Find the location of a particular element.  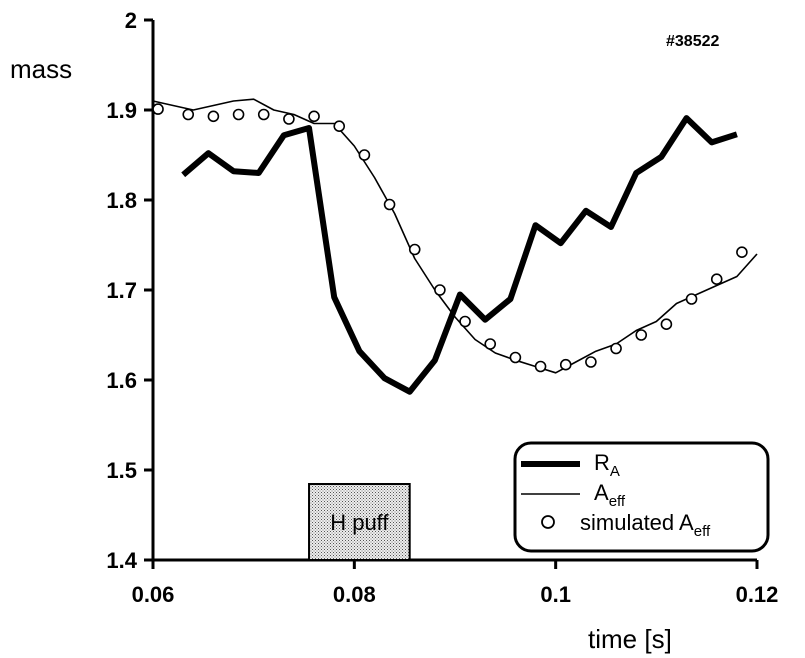

x-tick-label: 0.08 is located at coordinates (354, 594).